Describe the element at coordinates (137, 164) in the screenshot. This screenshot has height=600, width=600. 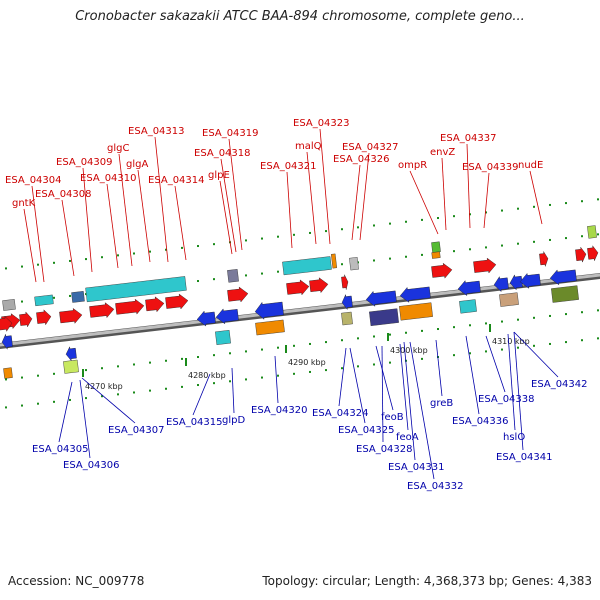
I see `gene-label-top: glgA` at that location.